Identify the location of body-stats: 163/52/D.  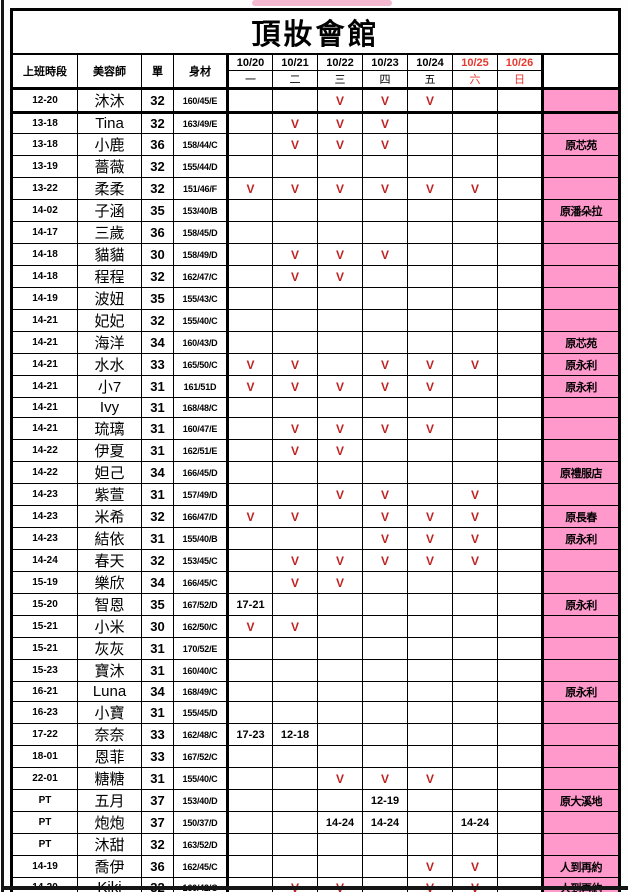
(200, 844).